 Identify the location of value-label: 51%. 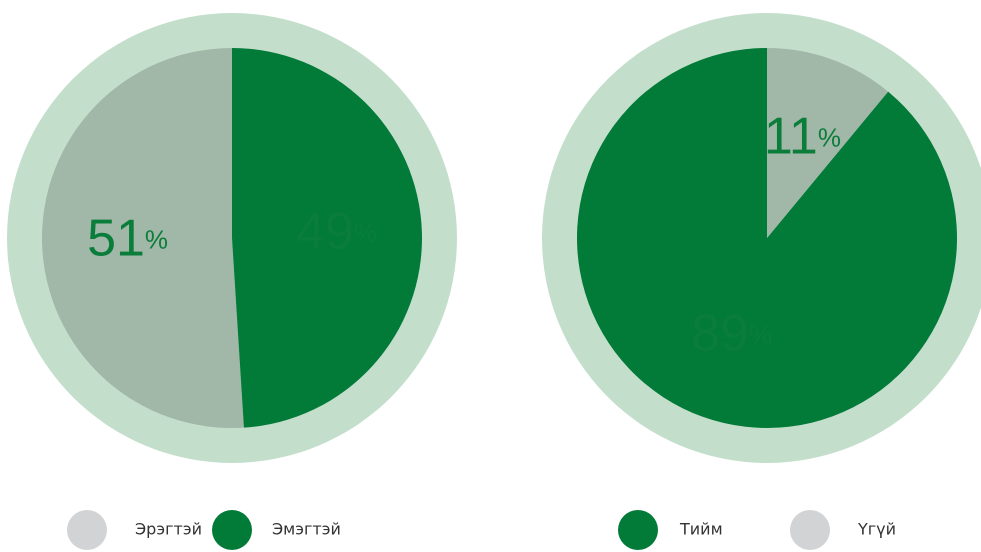
(127, 238).